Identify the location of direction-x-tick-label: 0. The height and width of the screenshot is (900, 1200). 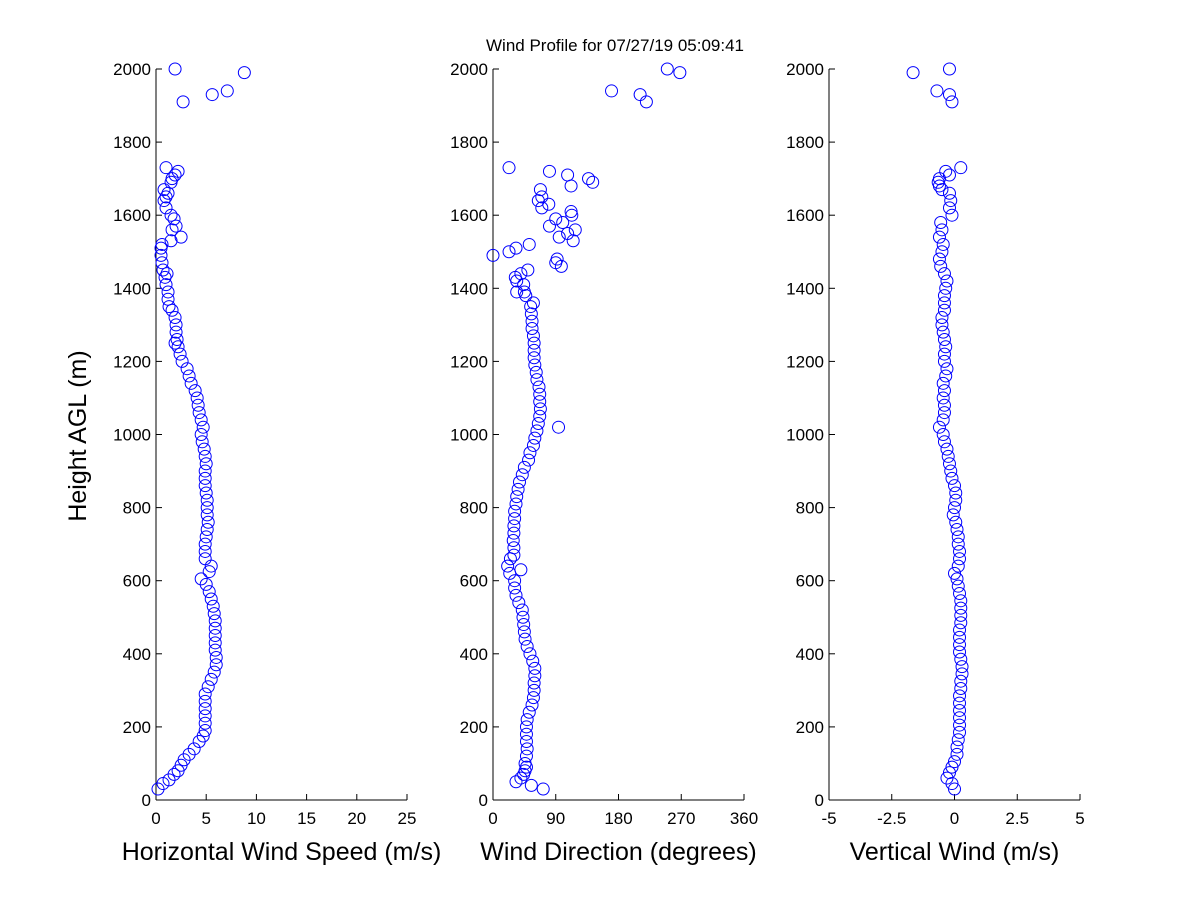
(492, 818).